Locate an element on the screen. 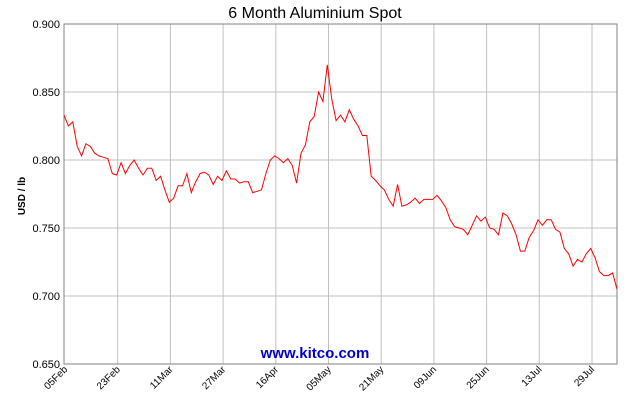  x-tick-label: 23Feb is located at coordinates (109, 378).